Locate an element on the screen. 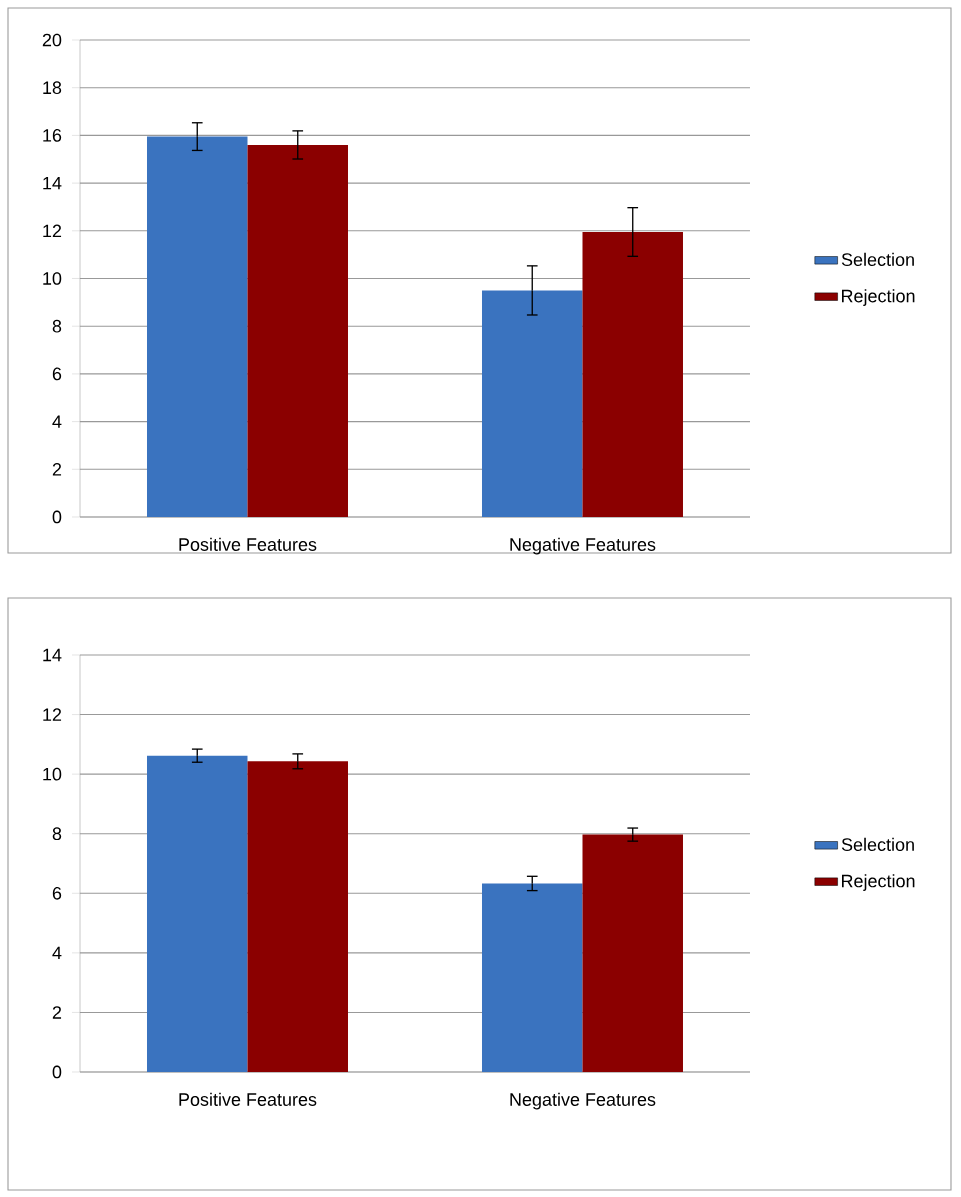  y-tick-label: 20 is located at coordinates (52, 40).